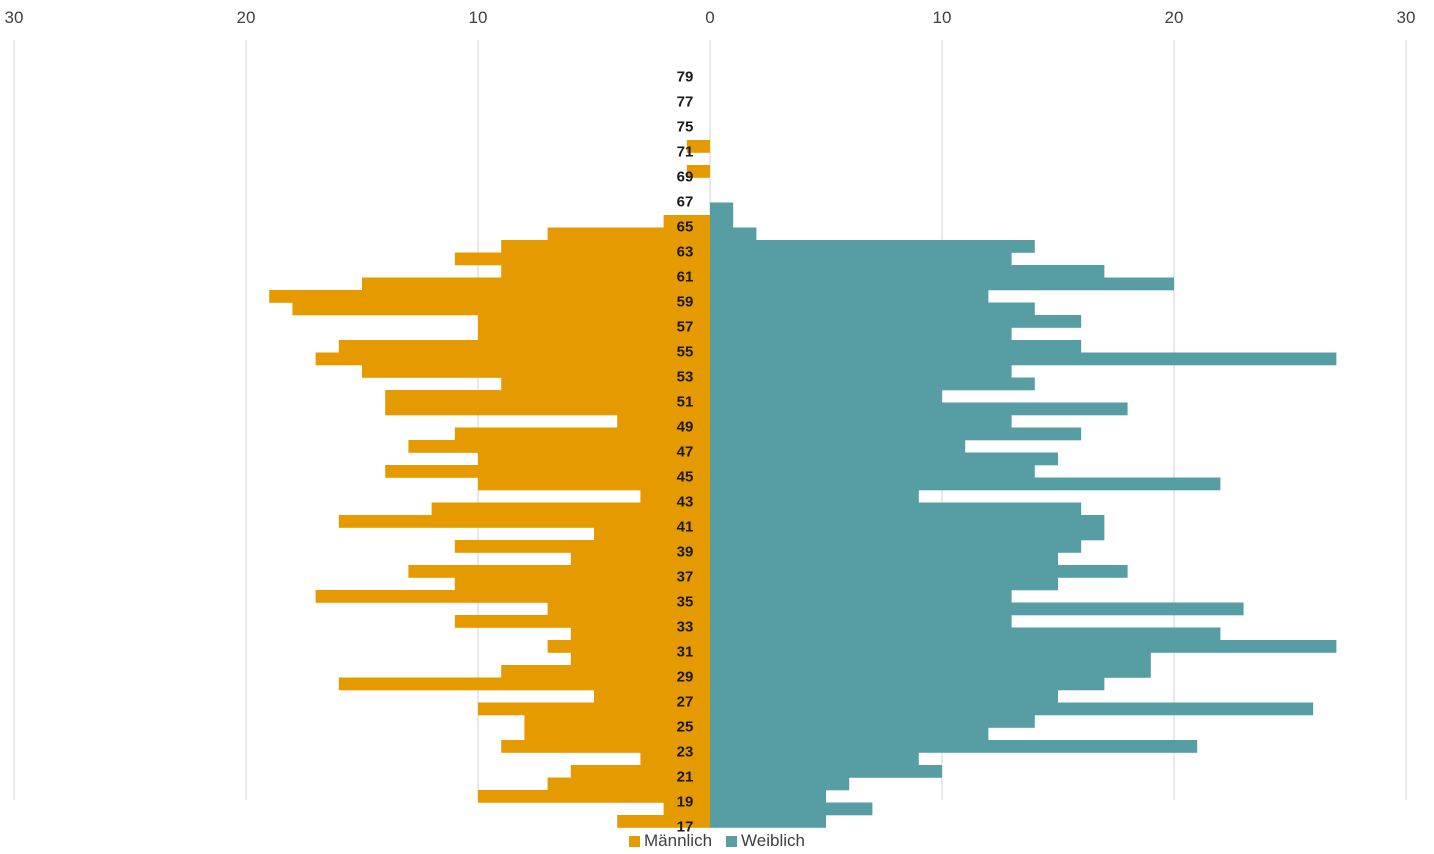  Describe the element at coordinates (685, 502) in the screenshot. I see `age-tick-label: 43` at that location.